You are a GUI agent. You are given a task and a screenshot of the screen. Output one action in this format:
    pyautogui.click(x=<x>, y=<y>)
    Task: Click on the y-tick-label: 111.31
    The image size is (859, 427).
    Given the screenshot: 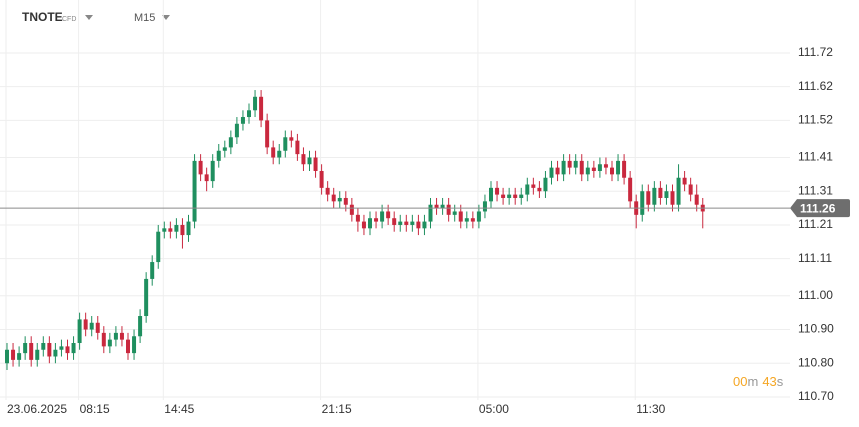 What is the action you would take?
    pyautogui.click(x=815, y=190)
    